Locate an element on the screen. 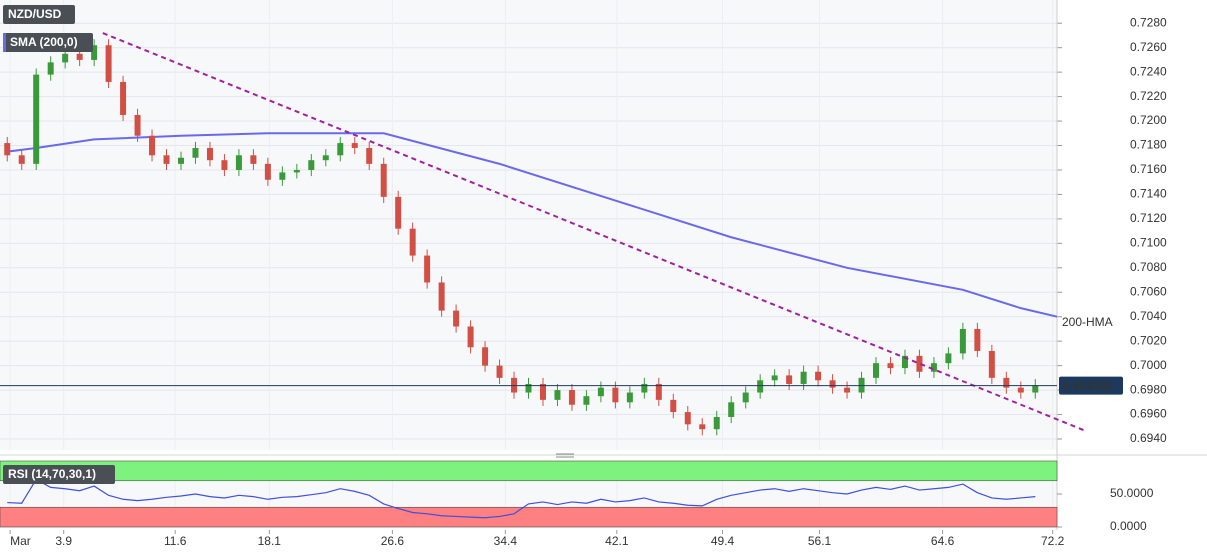 The image size is (1207, 555). x-tick-label: Mar is located at coordinates (20, 541).